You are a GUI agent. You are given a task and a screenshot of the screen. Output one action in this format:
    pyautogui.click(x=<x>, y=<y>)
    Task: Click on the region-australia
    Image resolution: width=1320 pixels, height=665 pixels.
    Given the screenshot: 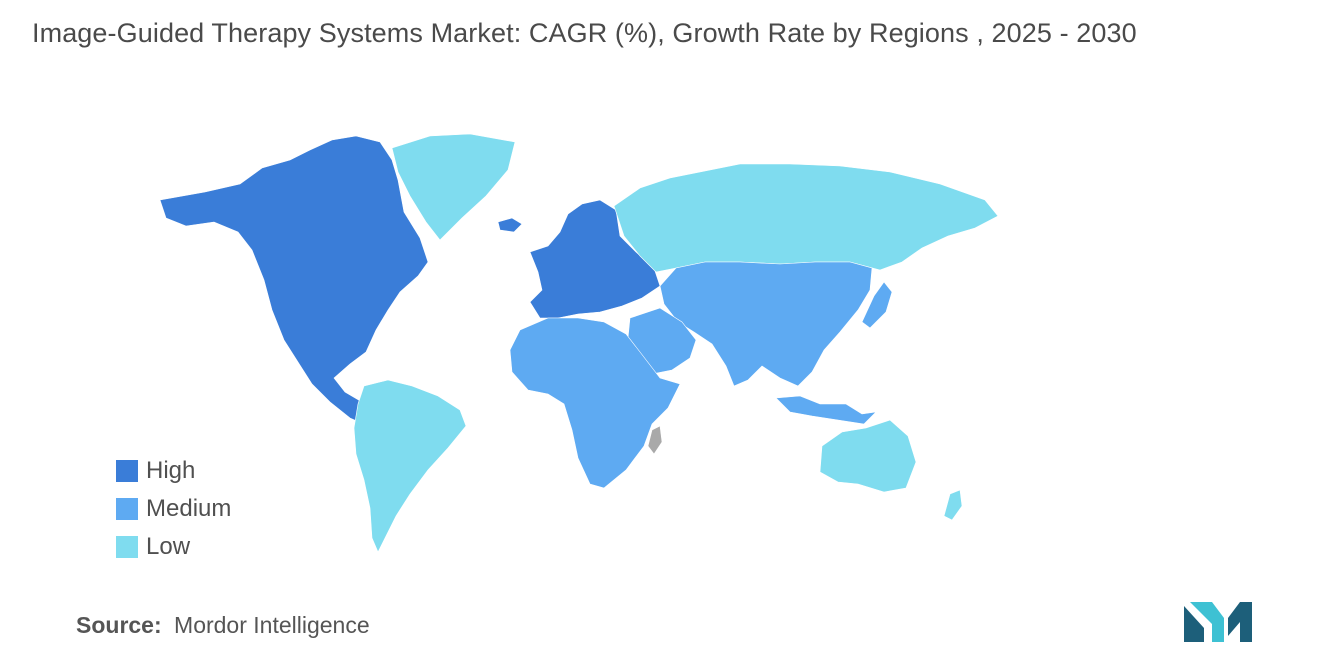 What is the action you would take?
    pyautogui.click(x=868, y=456)
    